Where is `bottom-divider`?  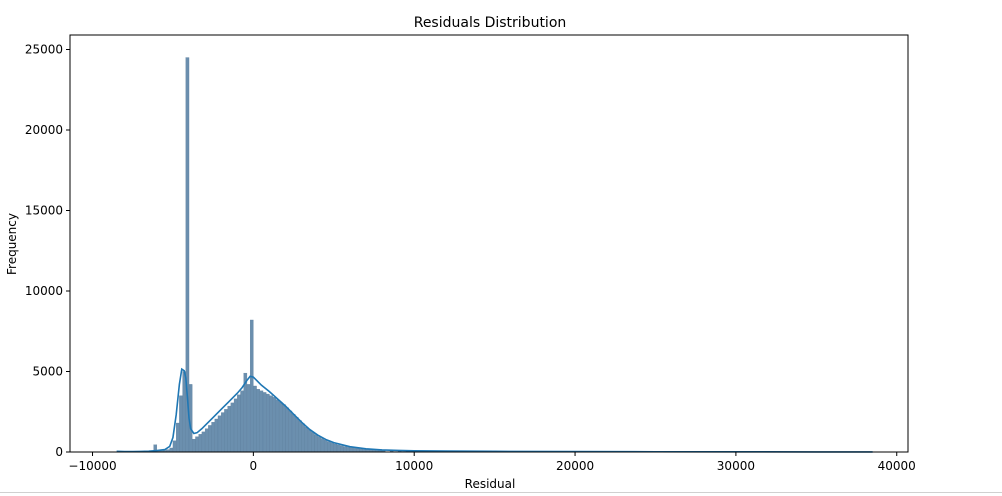
bottom-divider is located at coordinates (501, 492).